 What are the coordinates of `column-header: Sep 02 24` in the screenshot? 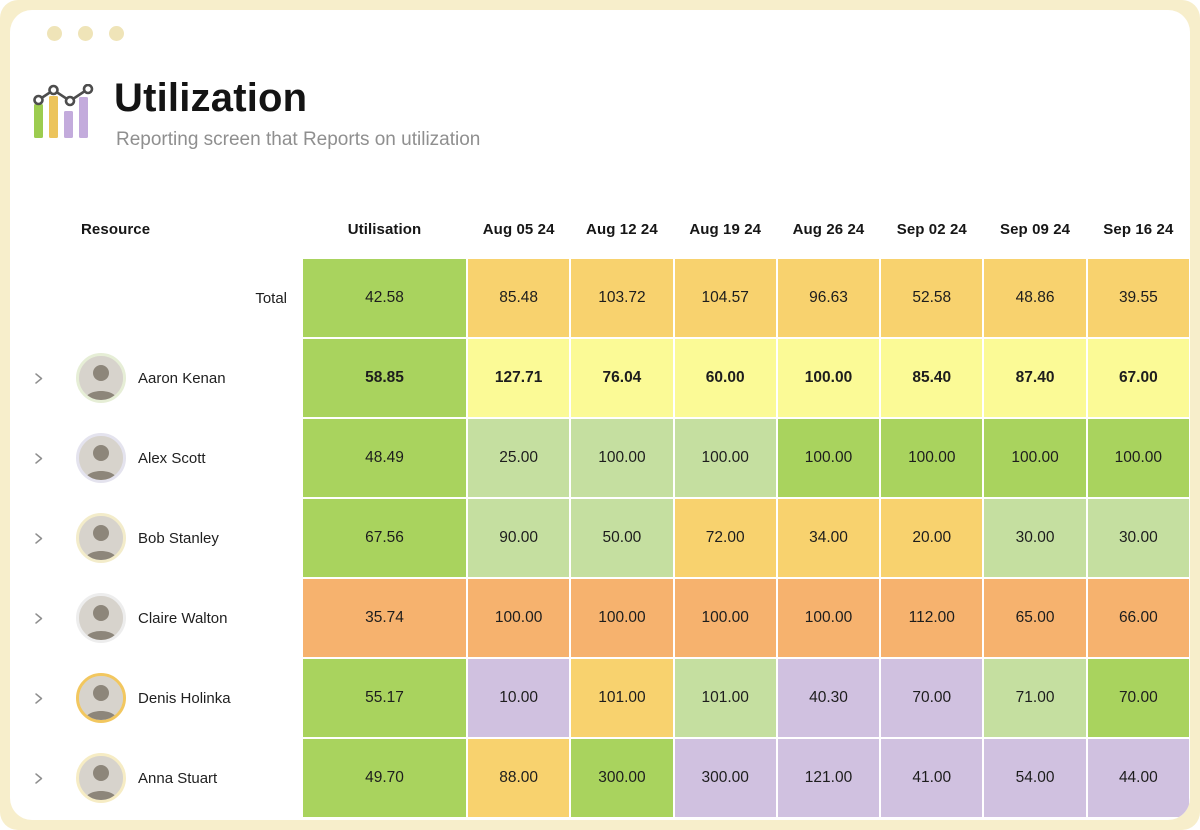 It's located at (931, 229).